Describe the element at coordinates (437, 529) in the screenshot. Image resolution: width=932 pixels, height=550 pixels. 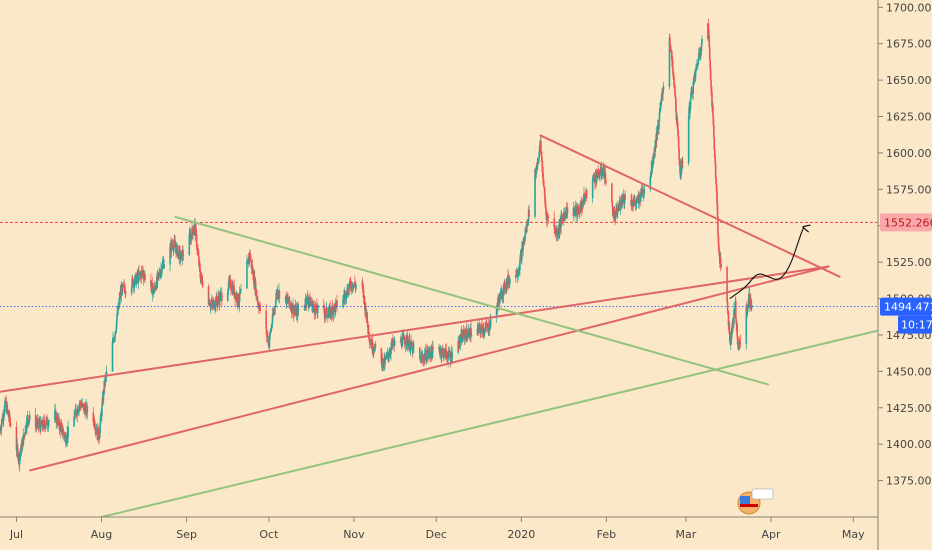
I see `time-axis: Jul Aug Sep Oct Nov Dec 2020 Feb Mar Apr May` at that location.